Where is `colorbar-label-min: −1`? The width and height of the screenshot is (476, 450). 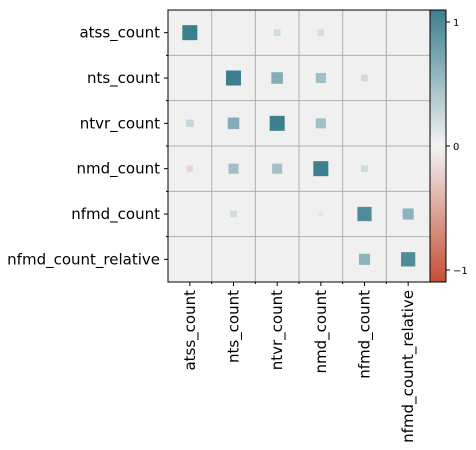
colorbar-label-min: −1 is located at coordinates (460, 271).